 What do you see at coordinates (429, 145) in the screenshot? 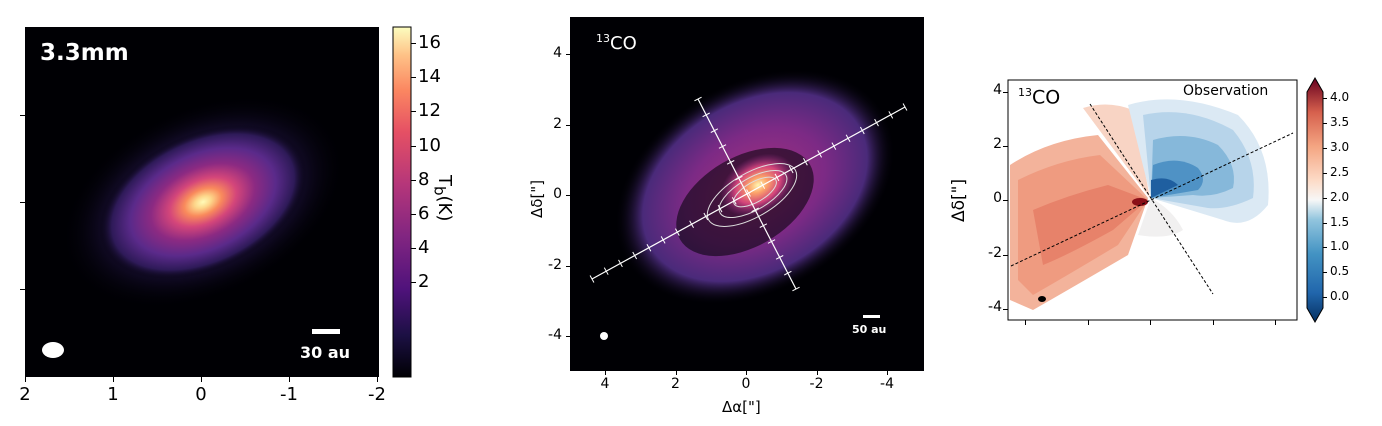
I see `colorbar-tick-label: 10` at bounding box center [429, 145].